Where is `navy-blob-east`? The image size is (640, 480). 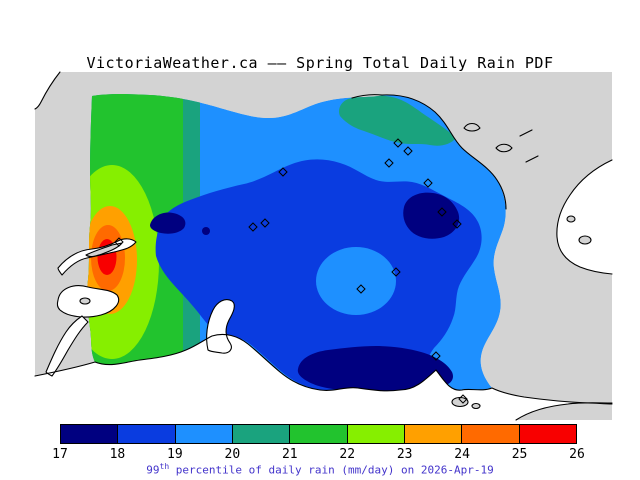 navy-blob-east is located at coordinates (431, 215).